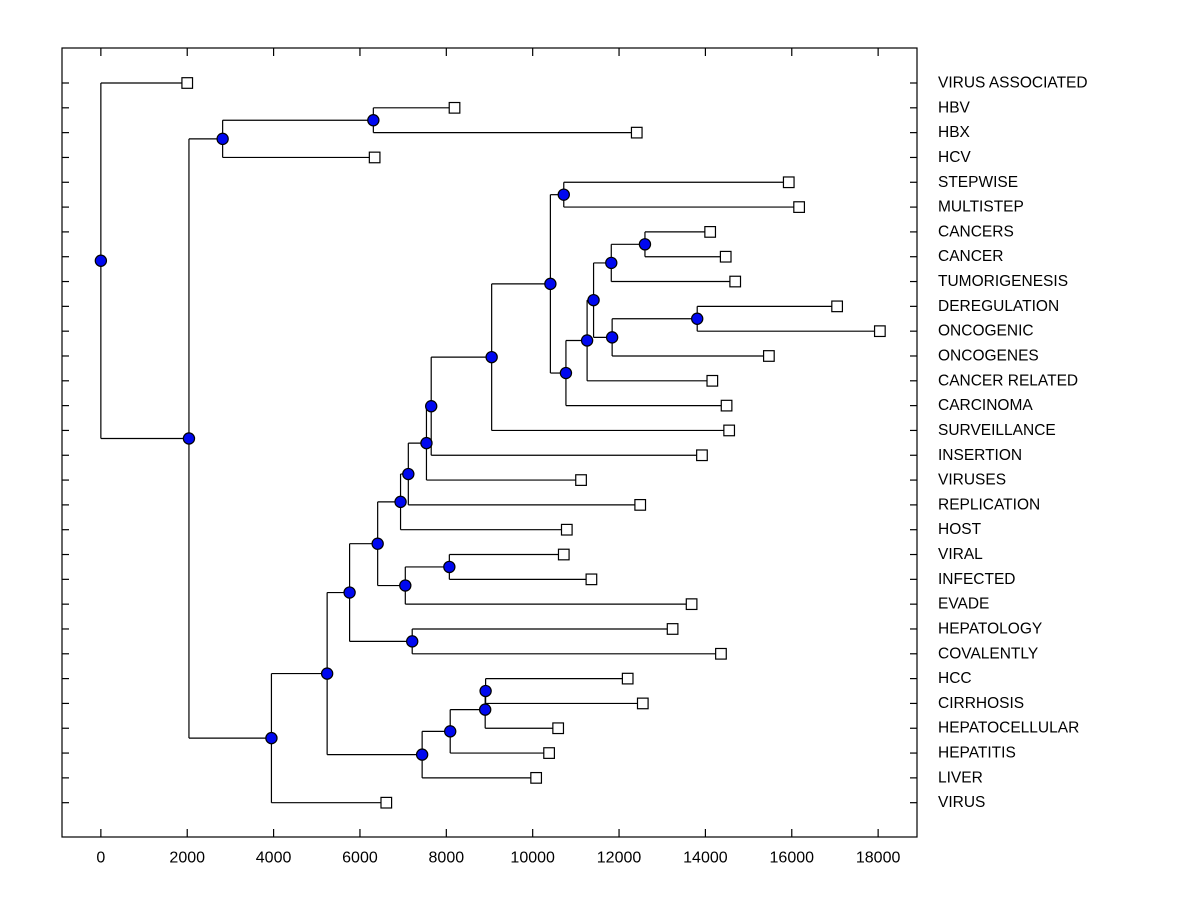 The width and height of the screenshot is (1200, 900). I want to click on leaf-label: VIRUSES, so click(972, 480).